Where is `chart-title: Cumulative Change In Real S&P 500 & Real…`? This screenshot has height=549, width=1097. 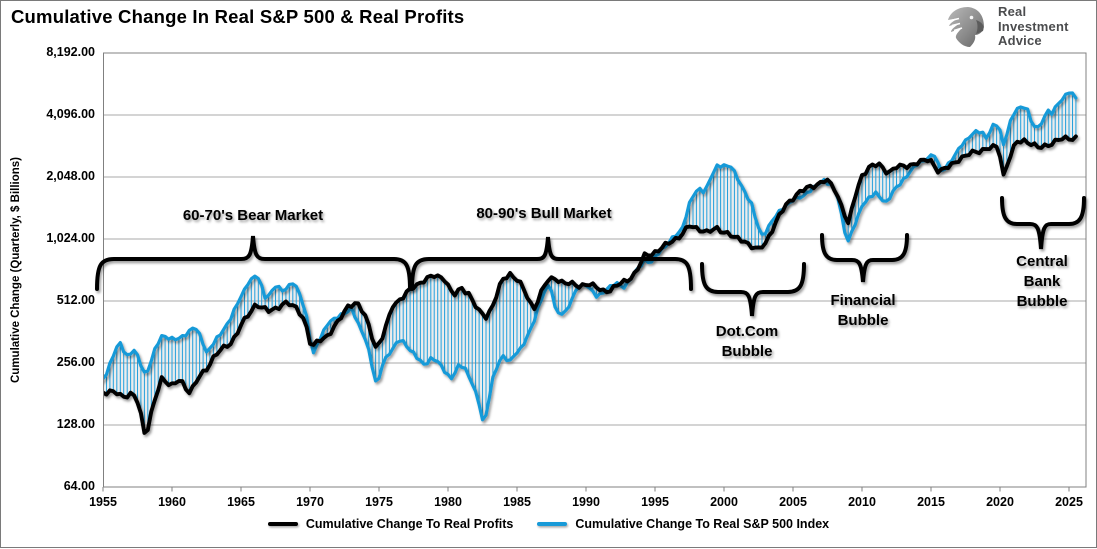 chart-title: Cumulative Change In Real S&P 500 & Real… is located at coordinates (238, 16).